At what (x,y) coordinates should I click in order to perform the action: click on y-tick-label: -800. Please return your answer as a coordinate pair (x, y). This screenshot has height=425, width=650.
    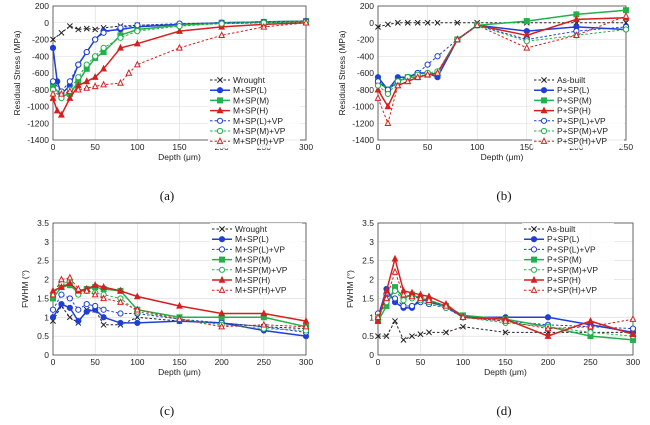
    Looking at the image, I should click on (365, 90).